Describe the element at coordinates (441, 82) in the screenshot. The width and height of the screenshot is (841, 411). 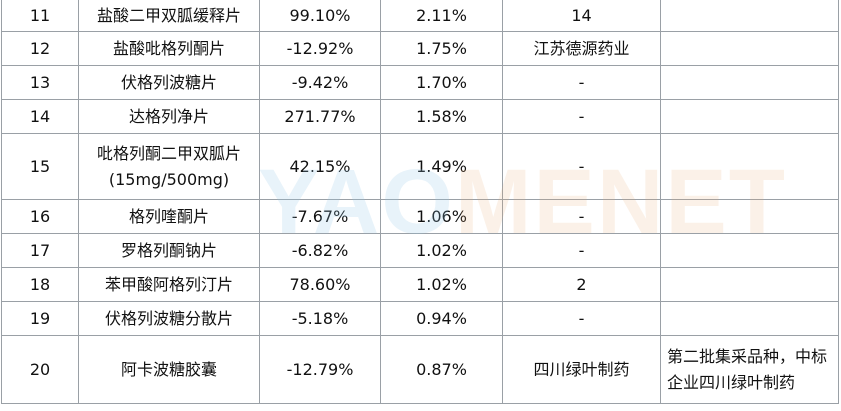
I see `share-cell: 1.70%` at that location.